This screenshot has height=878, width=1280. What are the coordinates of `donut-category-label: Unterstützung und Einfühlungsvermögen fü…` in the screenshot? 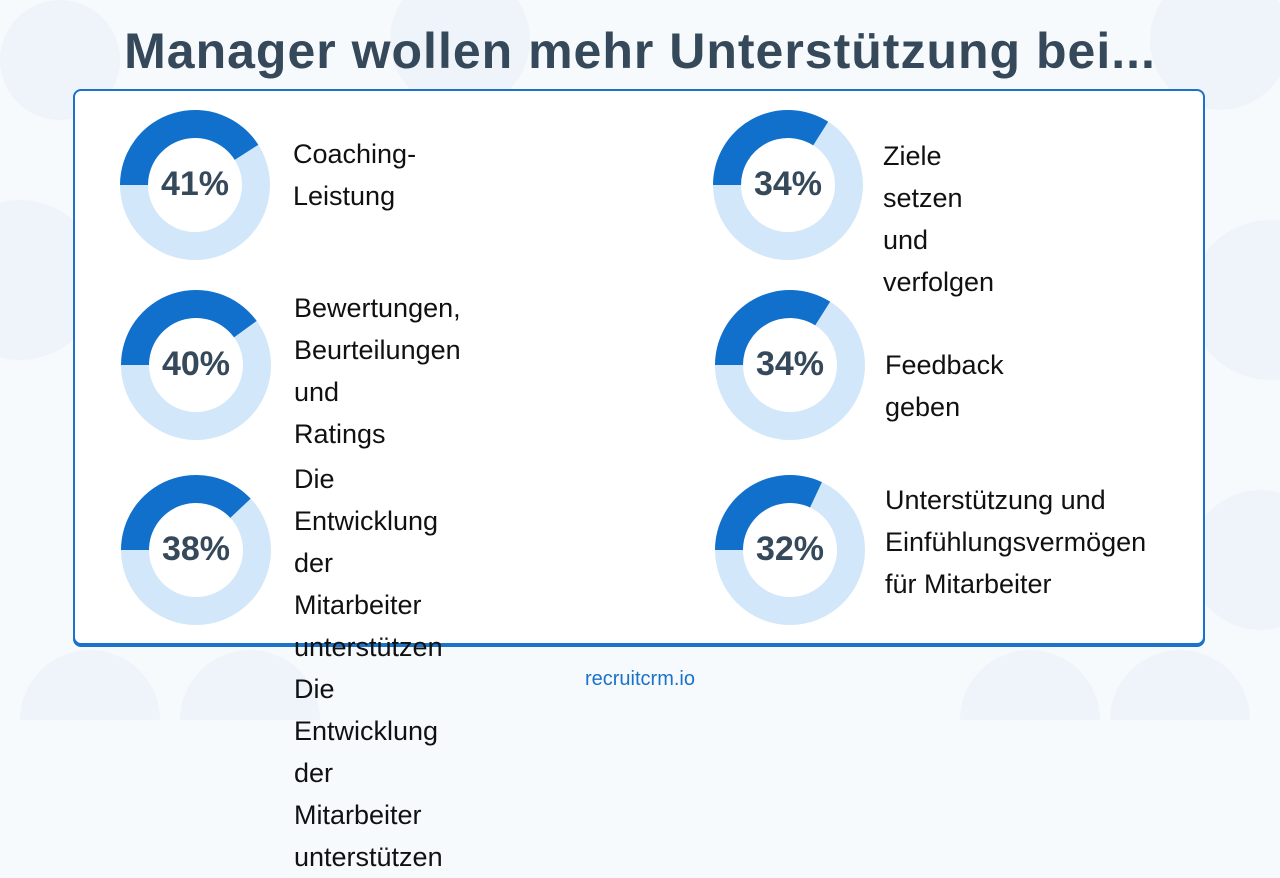 It's located at (1016, 542).